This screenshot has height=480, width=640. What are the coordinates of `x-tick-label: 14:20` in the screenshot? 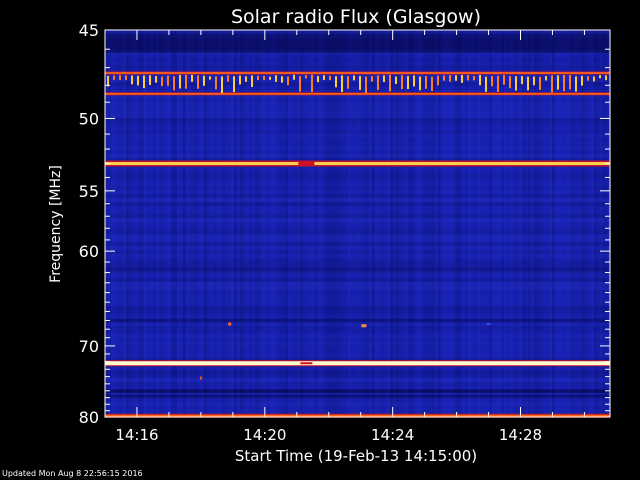 It's located at (264, 435).